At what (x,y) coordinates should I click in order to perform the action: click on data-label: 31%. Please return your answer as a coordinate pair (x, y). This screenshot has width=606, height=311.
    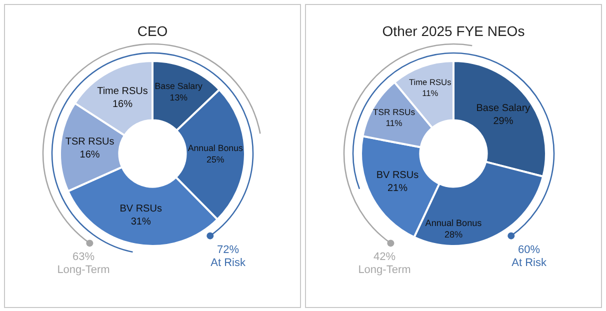
    Looking at the image, I should click on (140, 222).